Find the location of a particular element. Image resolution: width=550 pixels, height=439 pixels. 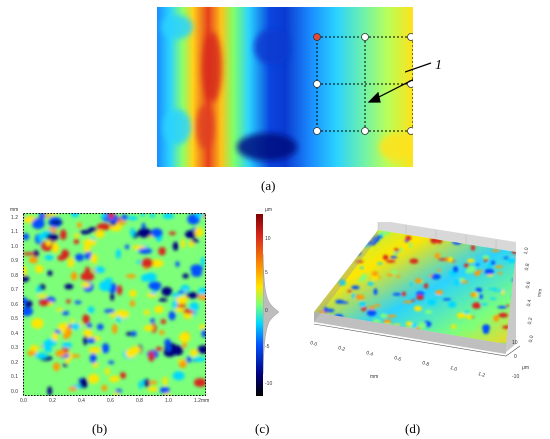

tick: 0.4 is located at coordinates (529, 303).